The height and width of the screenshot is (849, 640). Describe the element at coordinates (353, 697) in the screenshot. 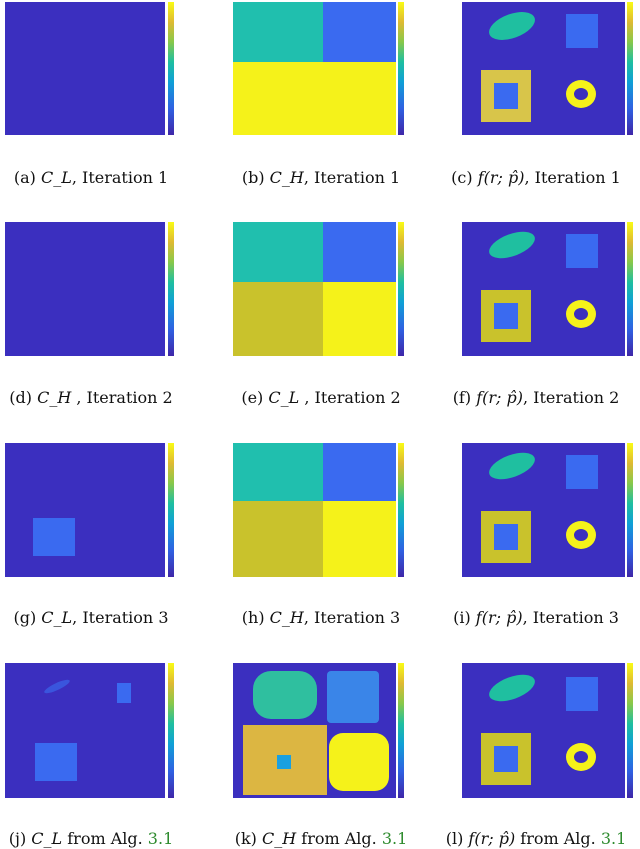

I see `square-region` at that location.